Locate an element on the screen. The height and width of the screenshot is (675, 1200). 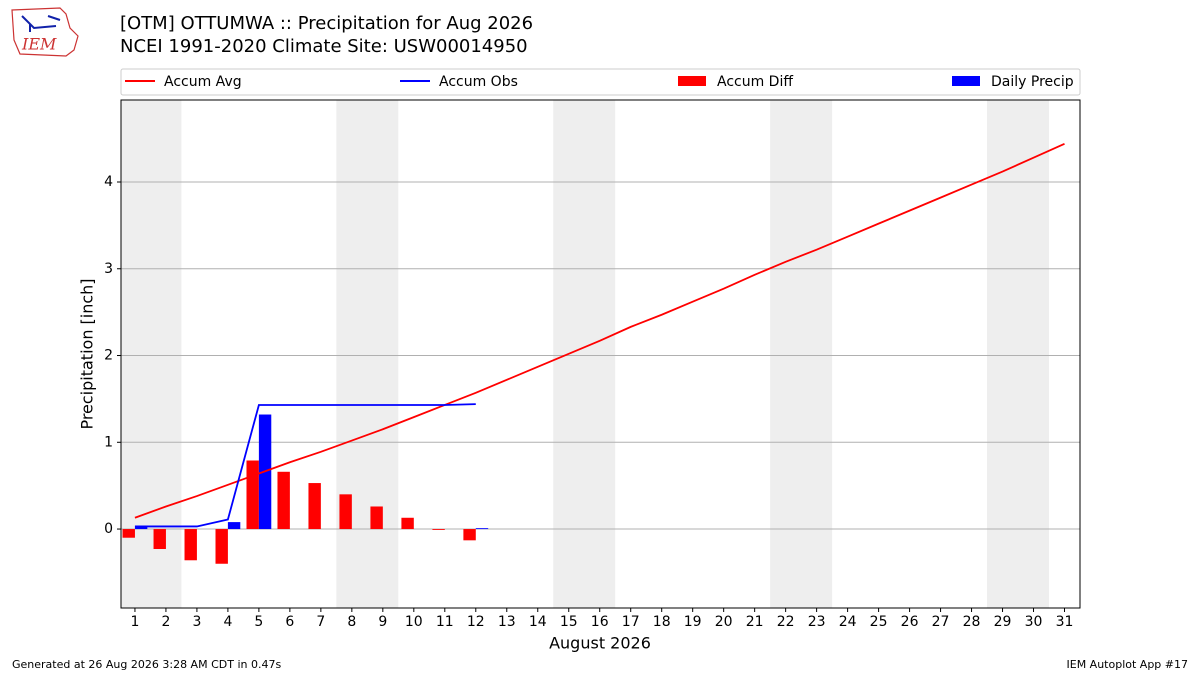
legend-box is located at coordinates (600, 82).